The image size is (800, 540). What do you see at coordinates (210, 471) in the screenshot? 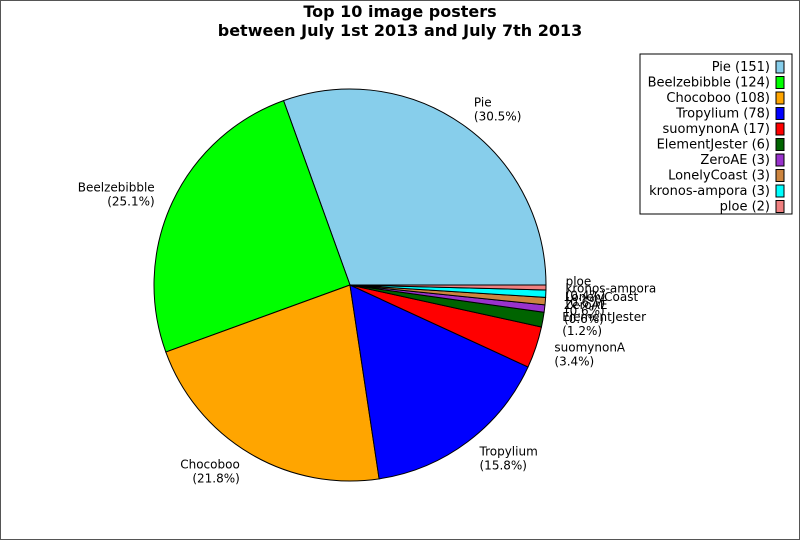
I see `slice-label-chocoboo: Chocoboo (21.8%)` at bounding box center [210, 471].